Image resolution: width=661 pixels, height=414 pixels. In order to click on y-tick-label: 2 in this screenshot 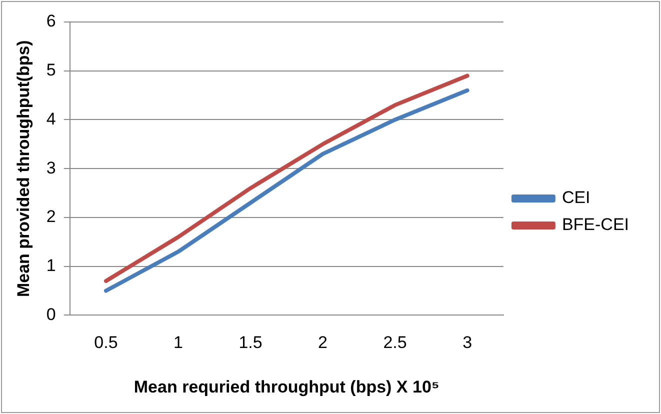, I will do `click(51, 216)`.